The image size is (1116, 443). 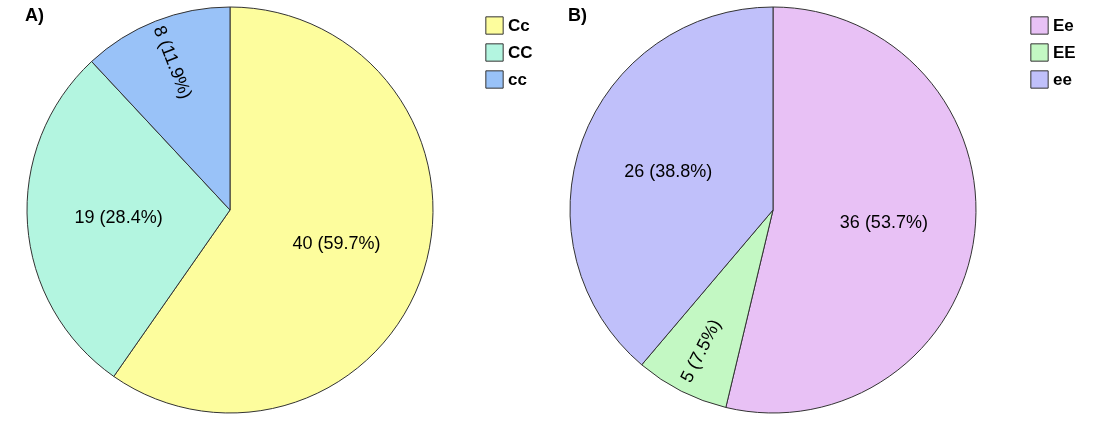 I want to click on chart-title: B), so click(x=577, y=15).